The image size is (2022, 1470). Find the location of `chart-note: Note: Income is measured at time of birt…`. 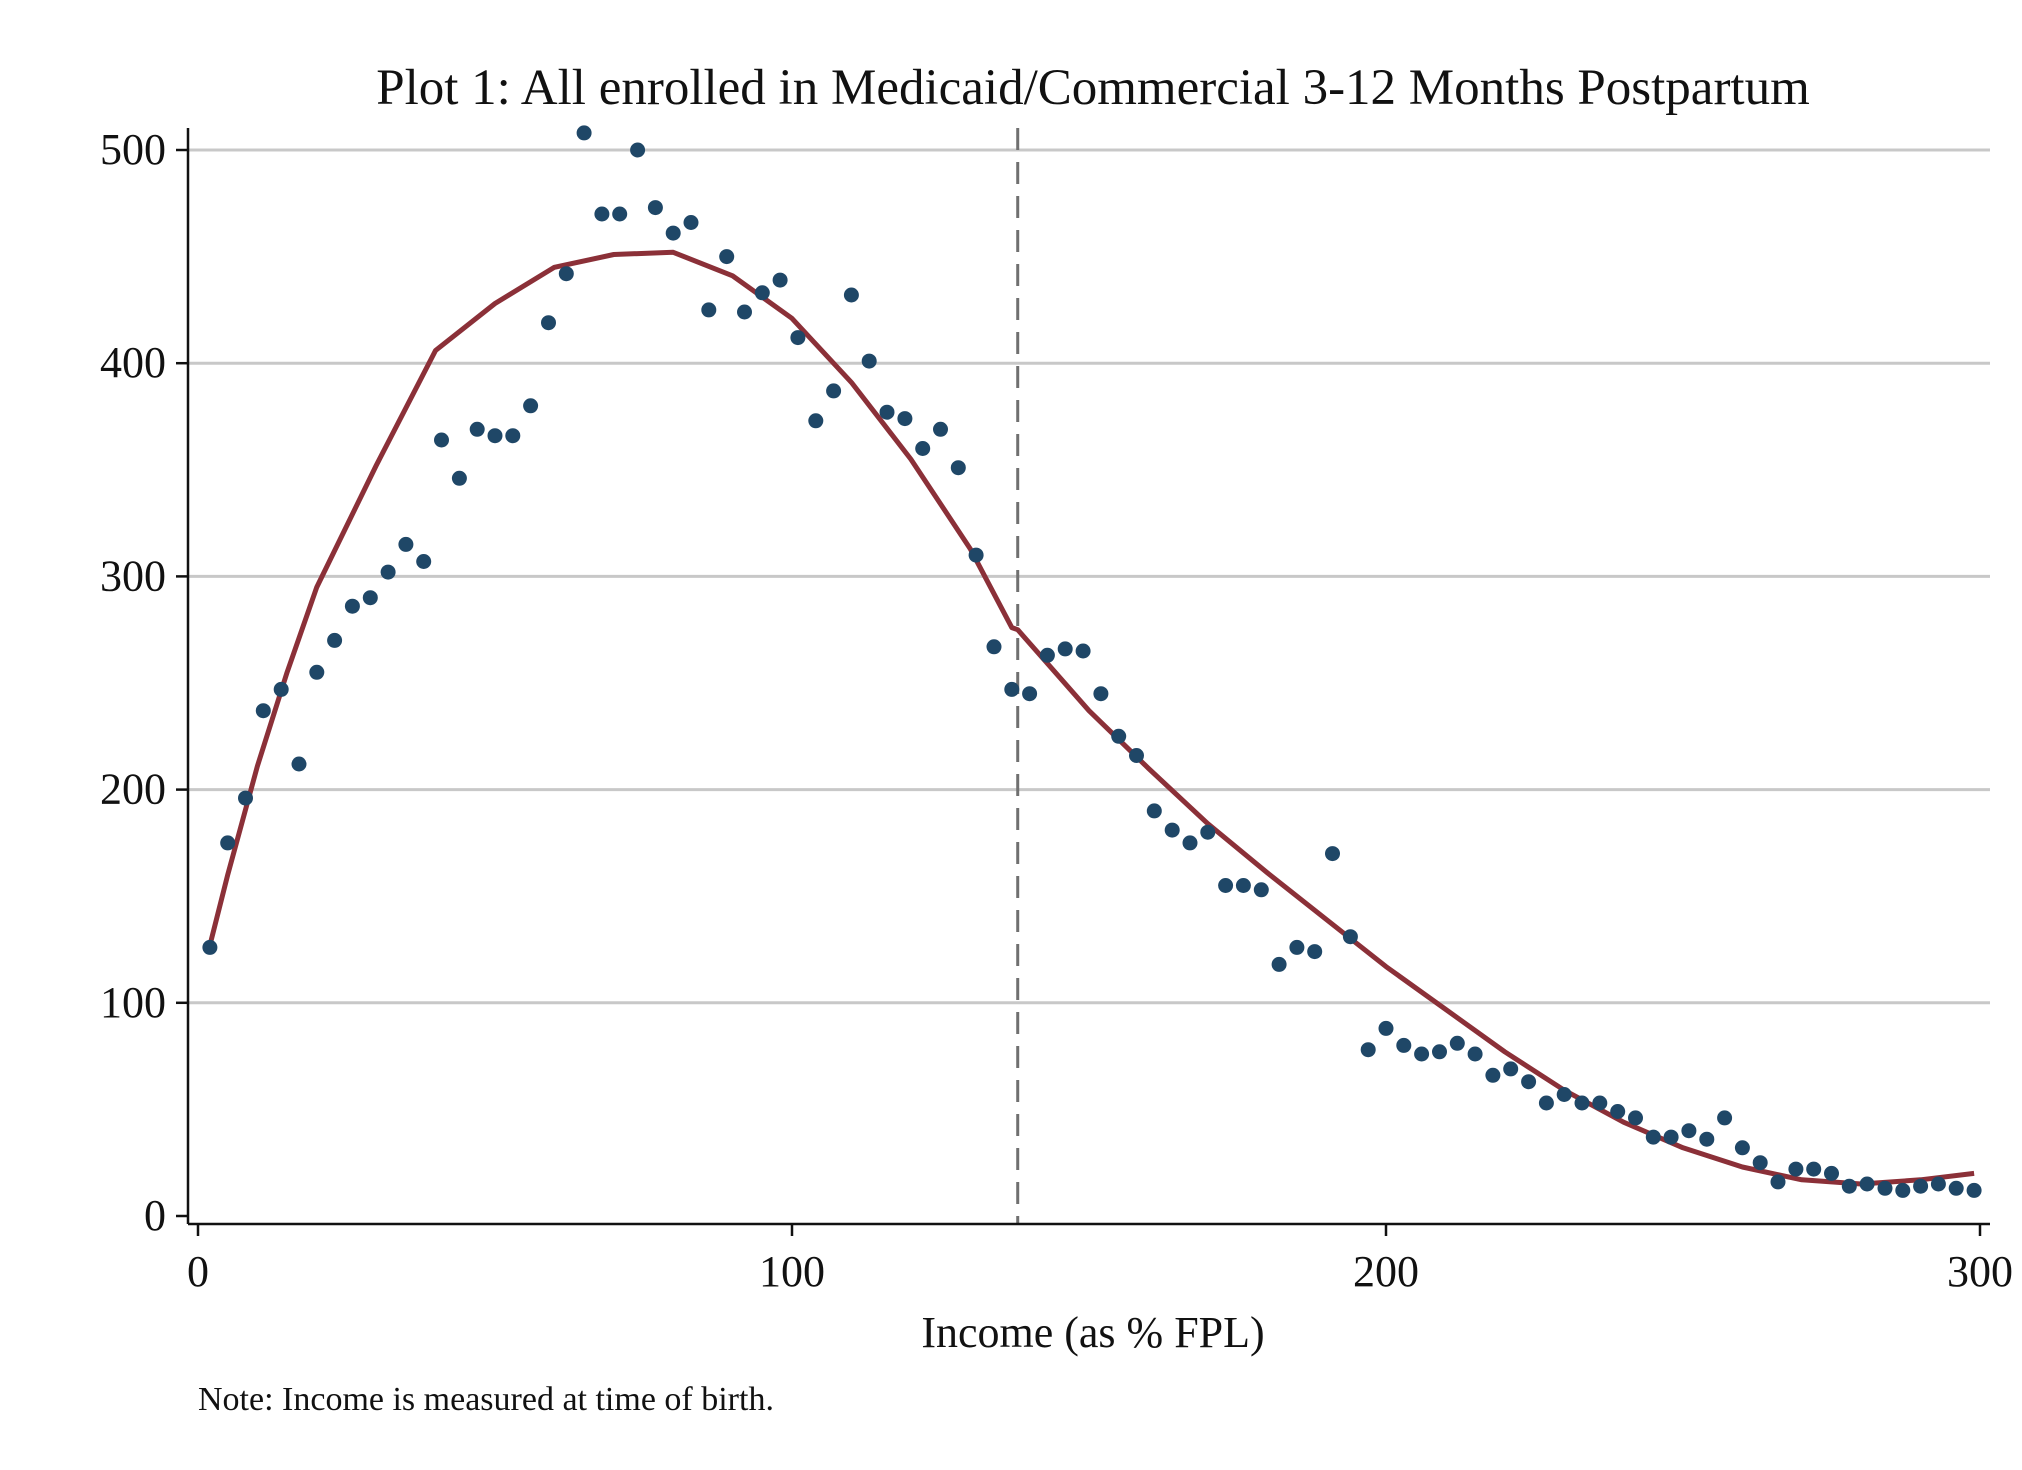

chart-note: Note: Income is measured at time of birt… is located at coordinates (486, 1399).